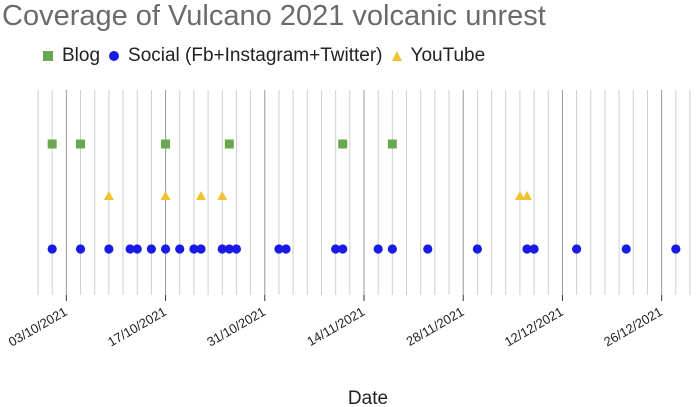  Describe the element at coordinates (274, 16) in the screenshot. I see `chart-title: Coverage of Vulcano 2021 volcanic unrest` at that location.